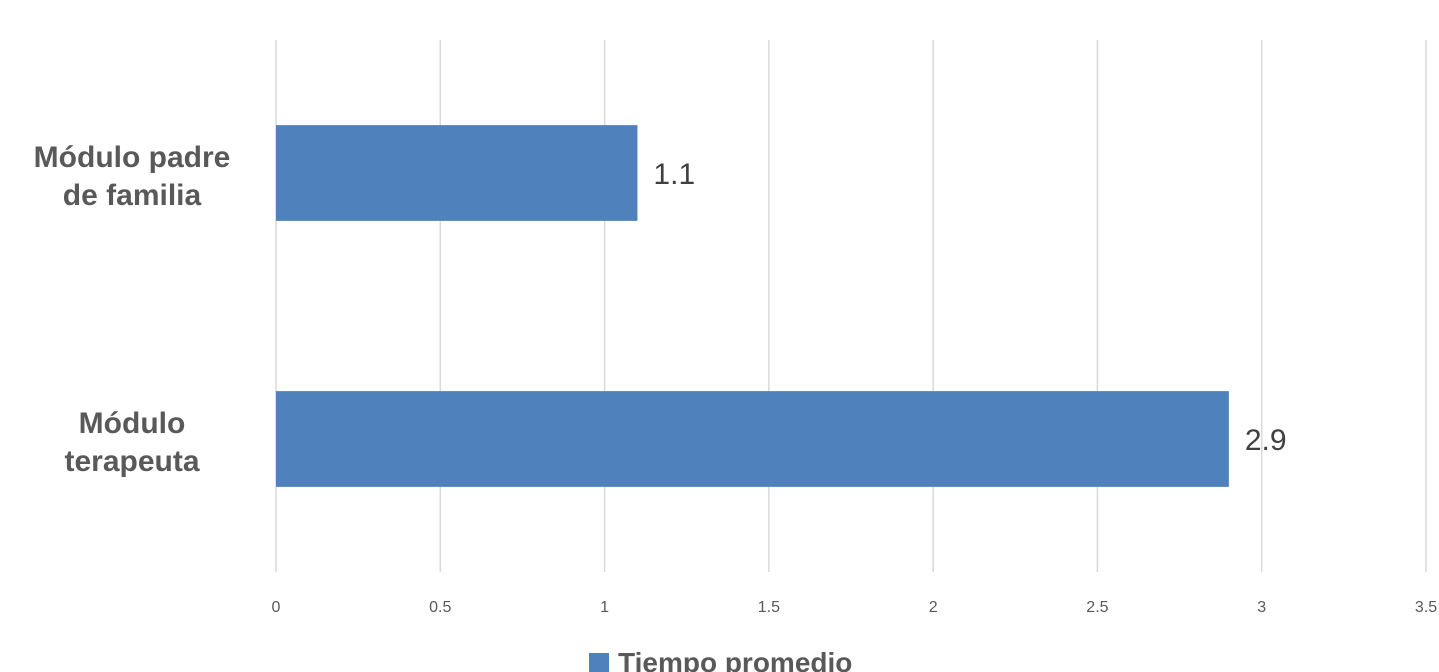 The width and height of the screenshot is (1439, 672). I want to click on x-tick-label: 1.5, so click(769, 607).